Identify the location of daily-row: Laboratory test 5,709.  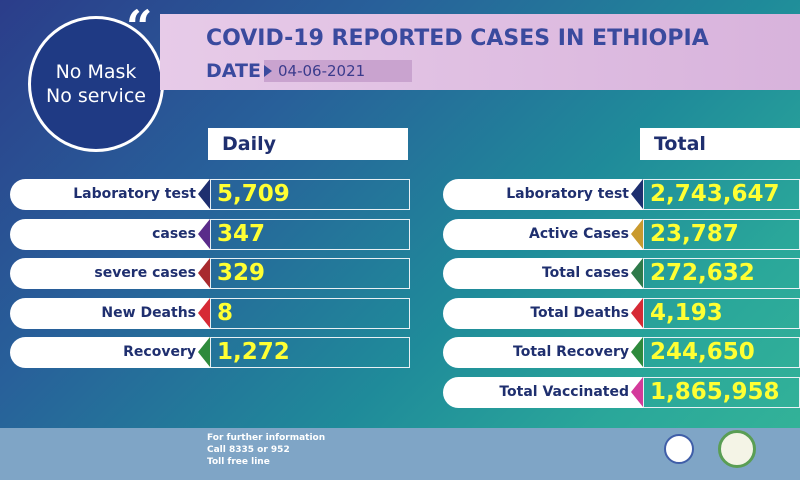
(210, 194).